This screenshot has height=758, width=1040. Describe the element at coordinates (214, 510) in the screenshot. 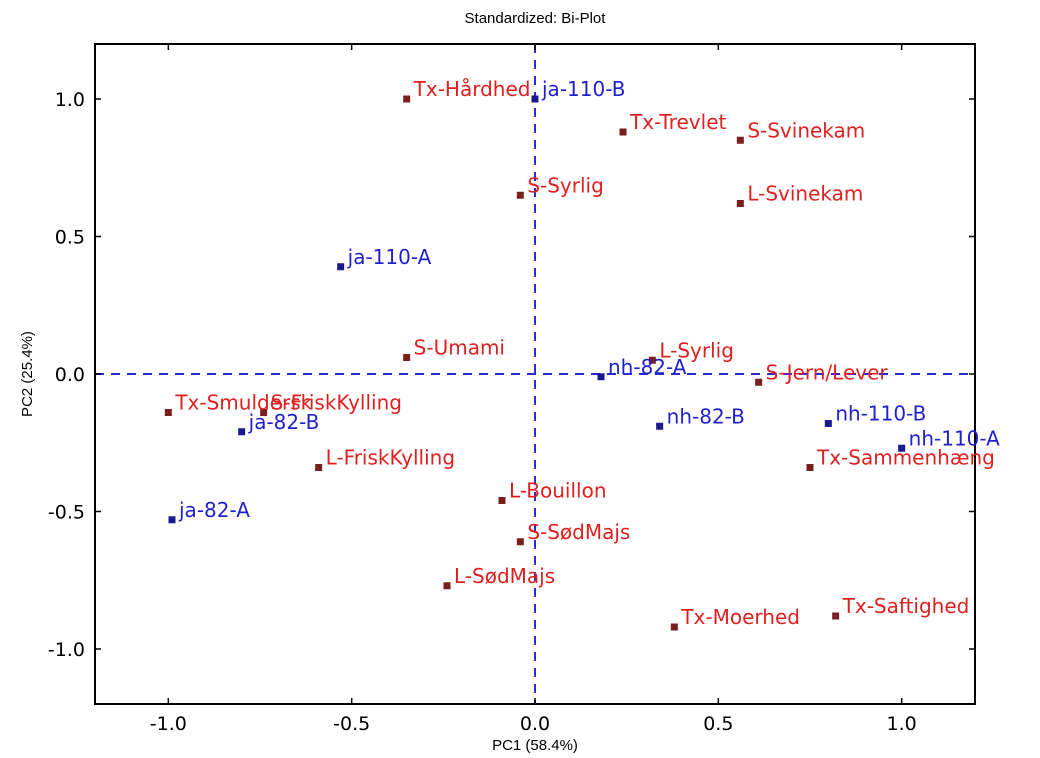

I see `sample-label: ja-82-A` at that location.